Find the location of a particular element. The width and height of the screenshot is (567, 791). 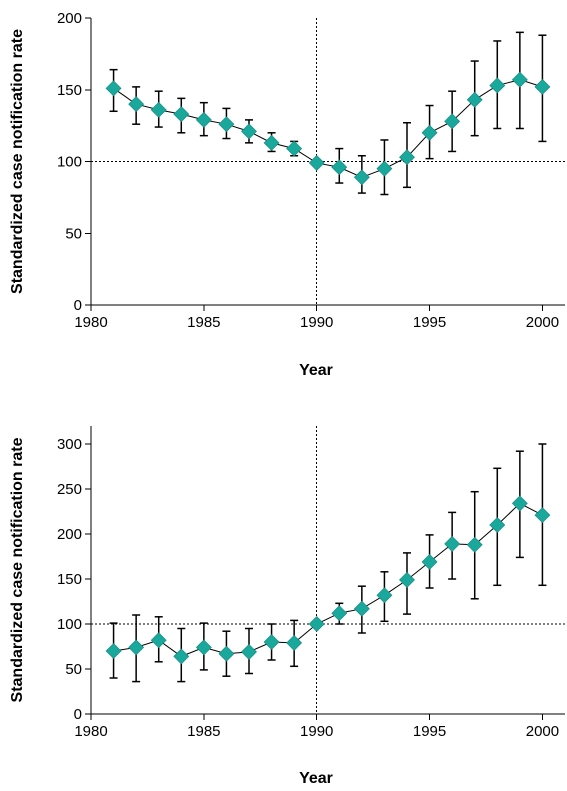

y-tick-label: 250 is located at coordinates (69, 489).